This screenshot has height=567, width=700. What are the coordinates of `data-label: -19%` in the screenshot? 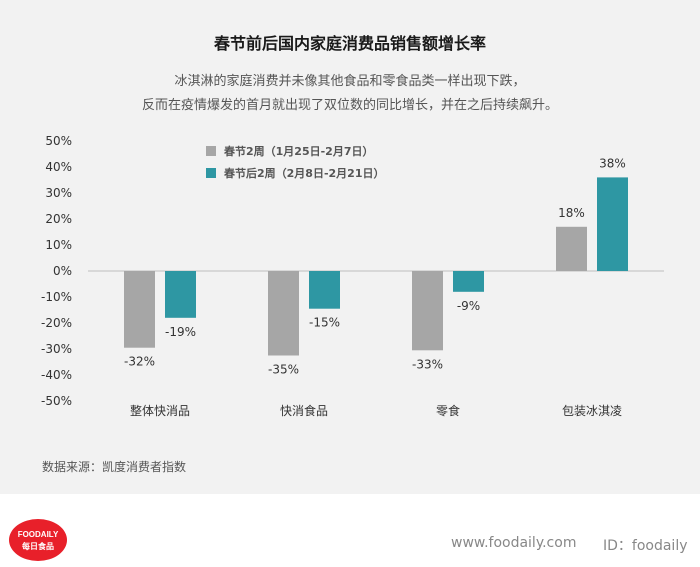 It's located at (180, 332).